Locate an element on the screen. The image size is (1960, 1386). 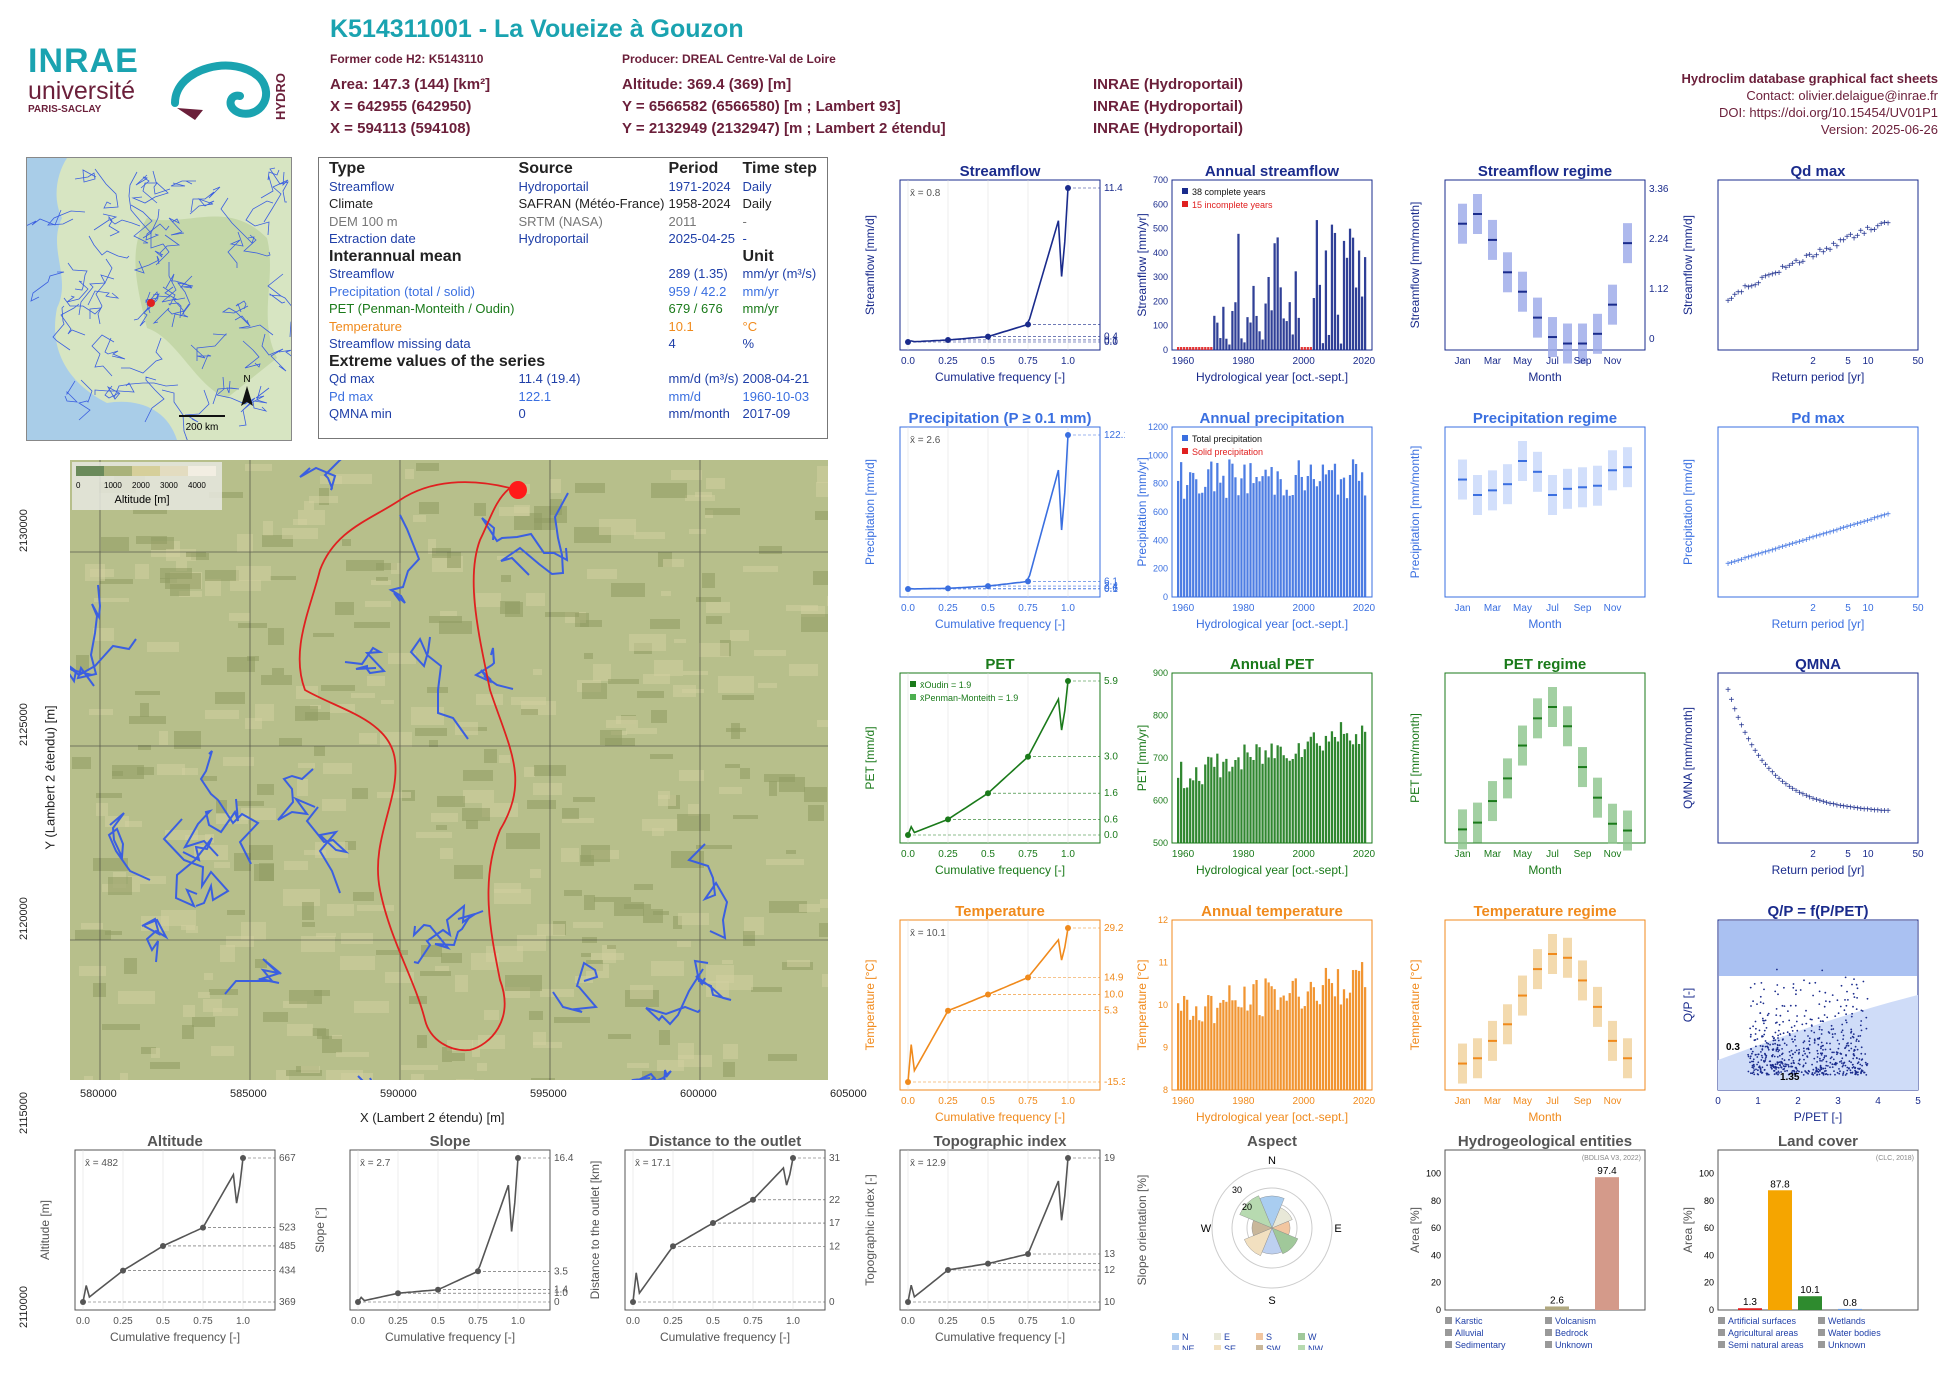
y-axis-label: Precipitation [mm/yr] is located at coordinates (1143, 511).